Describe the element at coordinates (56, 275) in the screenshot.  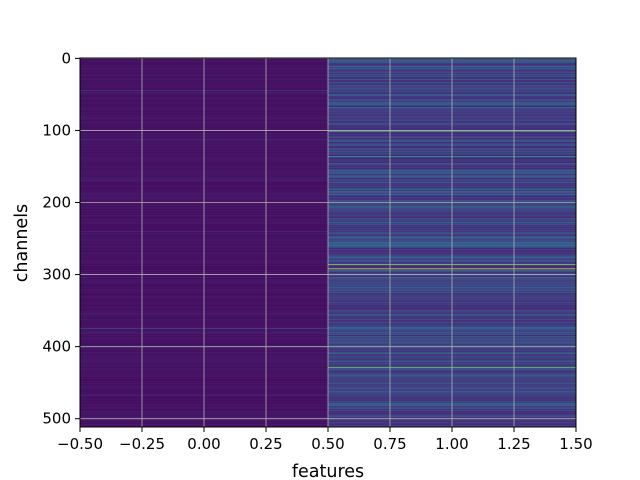
I see `y-tick-label: 300` at that location.